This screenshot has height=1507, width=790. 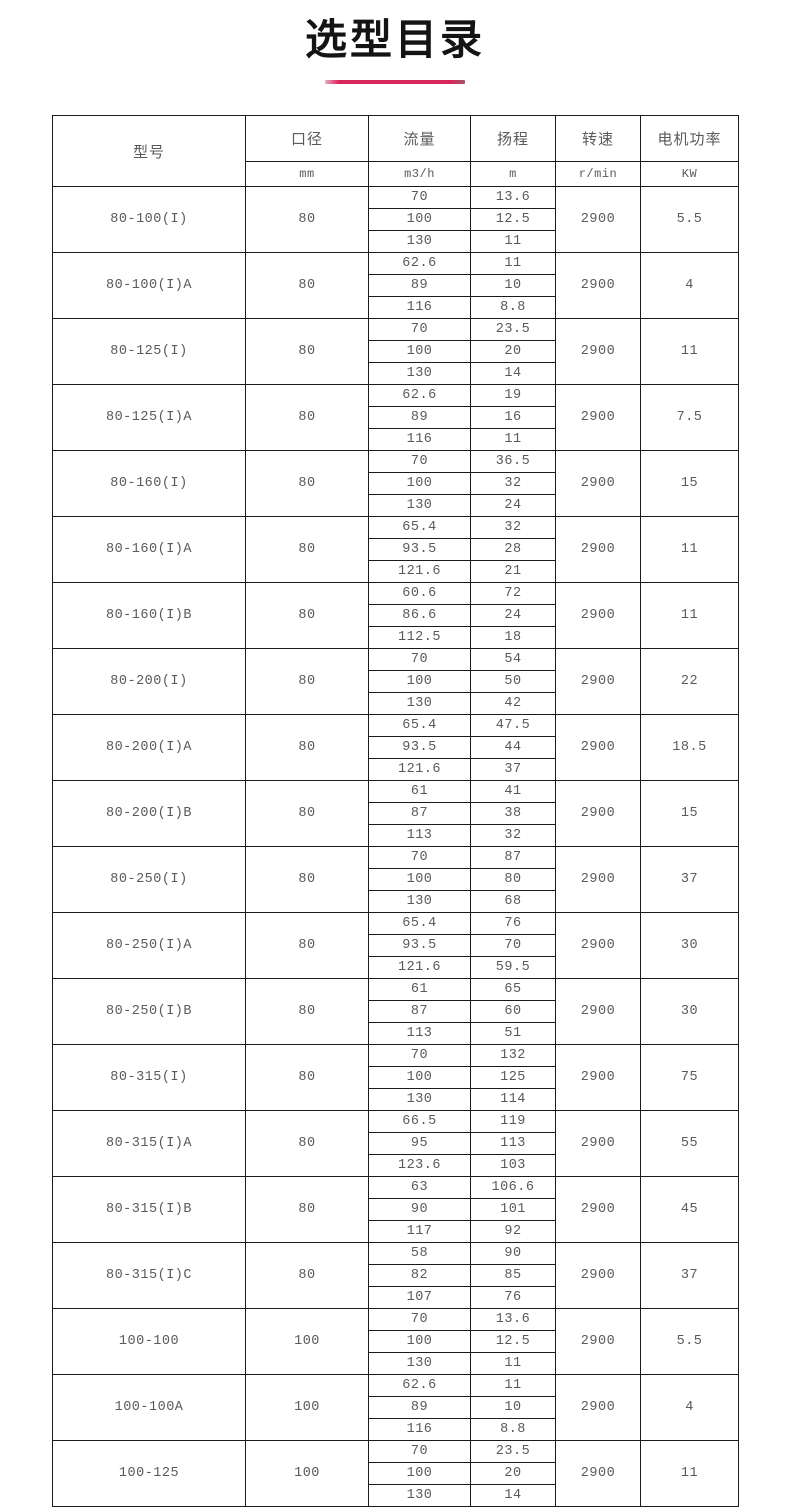 I want to click on cell-head: 16, so click(x=513, y=418).